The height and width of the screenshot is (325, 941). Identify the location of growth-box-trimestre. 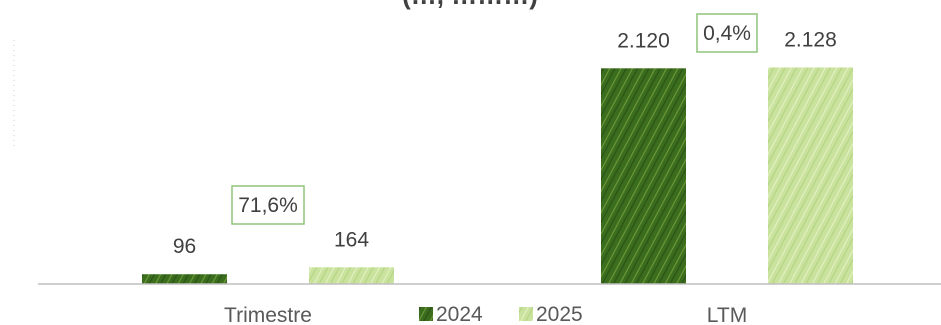
(268, 205).